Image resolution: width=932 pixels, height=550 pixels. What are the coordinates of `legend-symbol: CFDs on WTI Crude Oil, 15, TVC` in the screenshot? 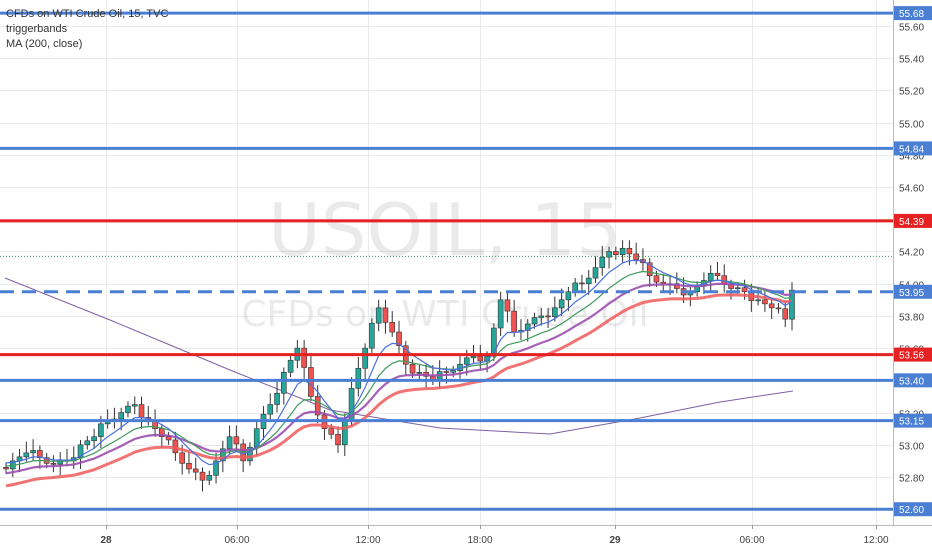 It's located at (87, 14).